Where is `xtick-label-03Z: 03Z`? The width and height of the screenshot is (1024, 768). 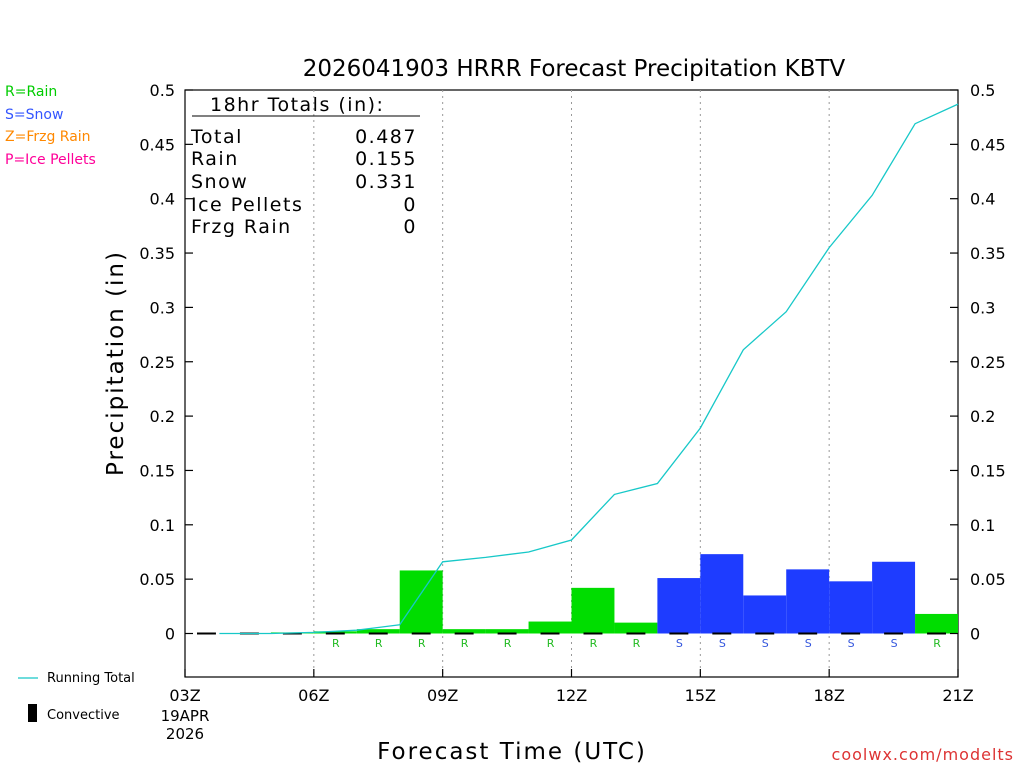 xtick-label-03Z: 03Z is located at coordinates (184, 695).